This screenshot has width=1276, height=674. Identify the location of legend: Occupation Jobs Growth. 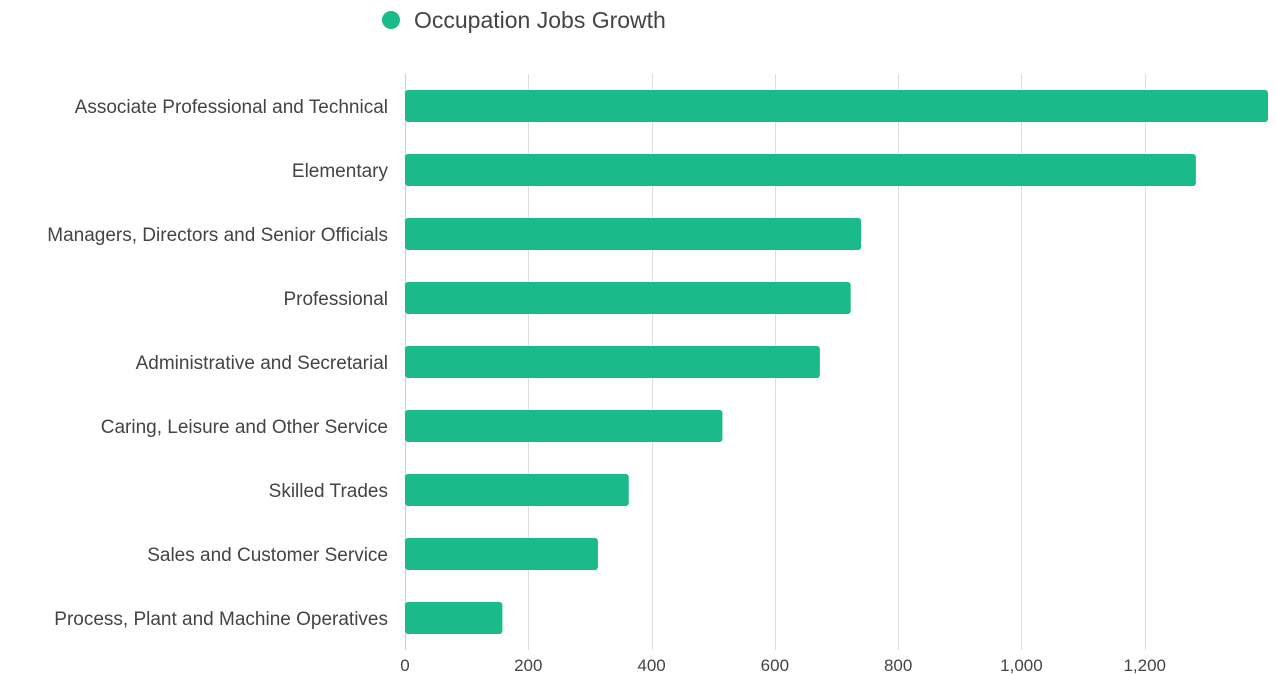
(524, 20).